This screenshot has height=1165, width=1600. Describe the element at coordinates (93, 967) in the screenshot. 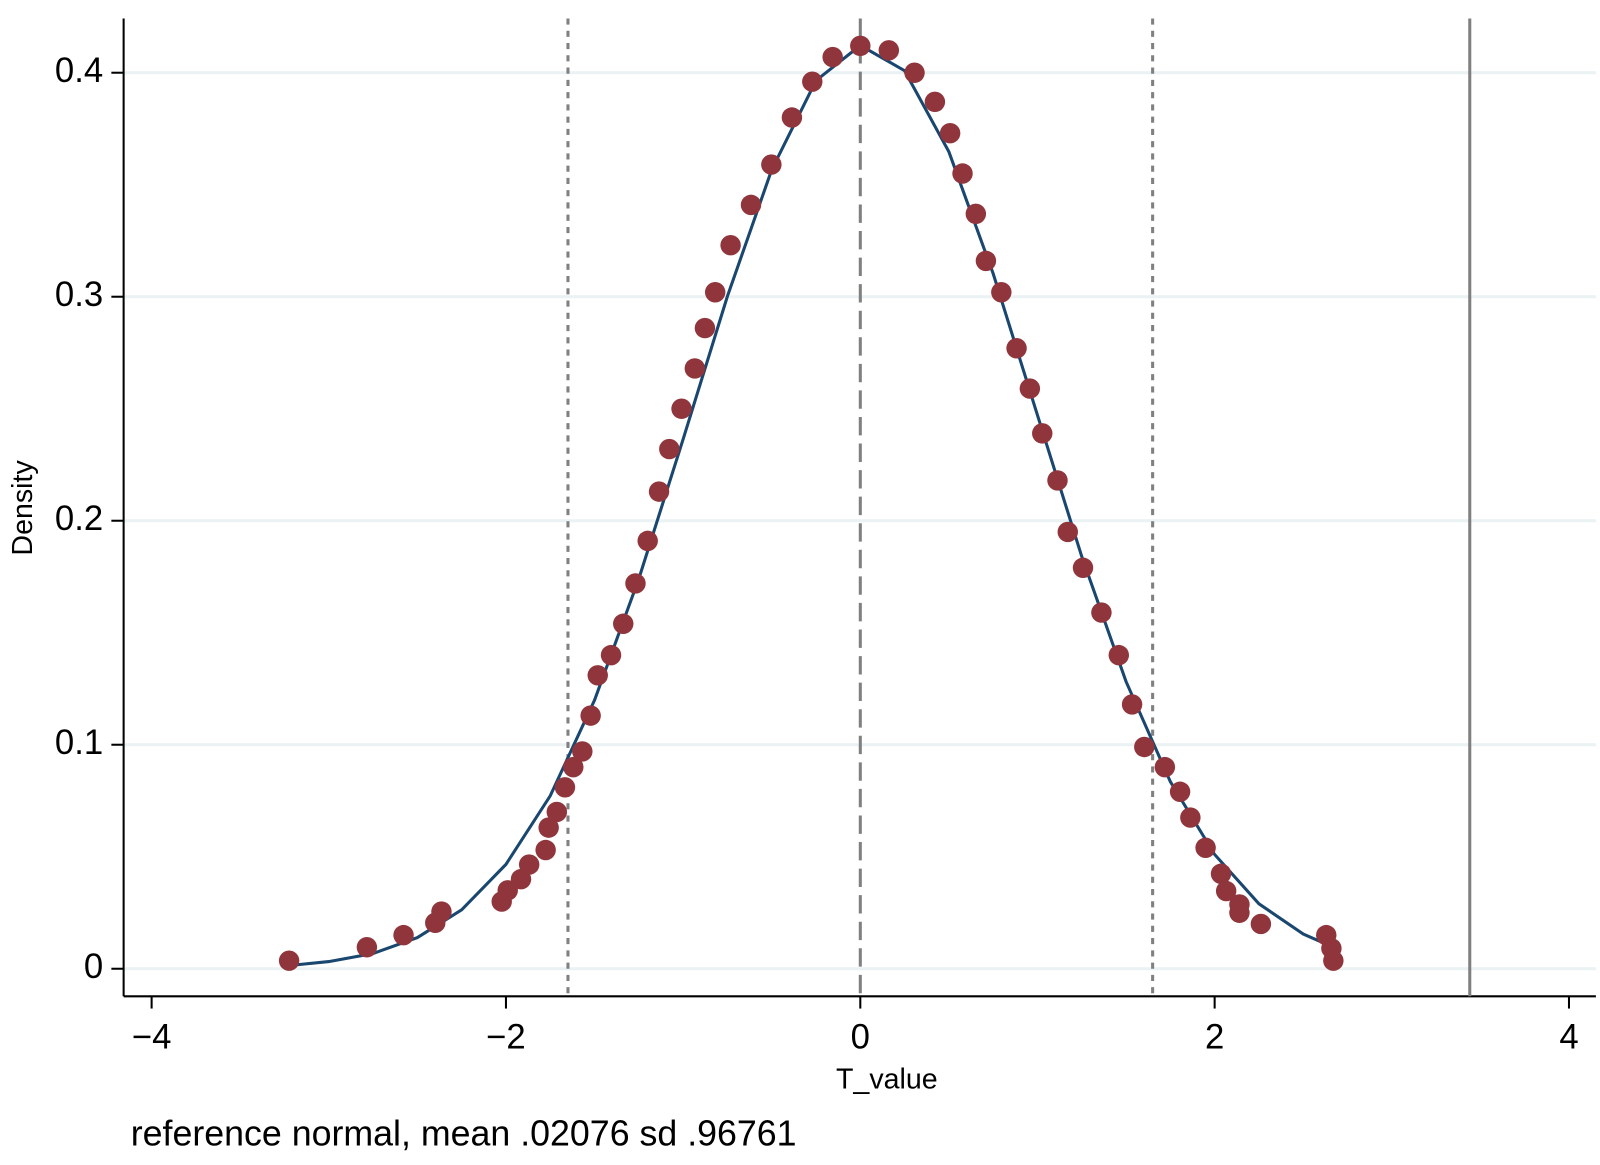

I see `y-tick-label: 0` at that location.